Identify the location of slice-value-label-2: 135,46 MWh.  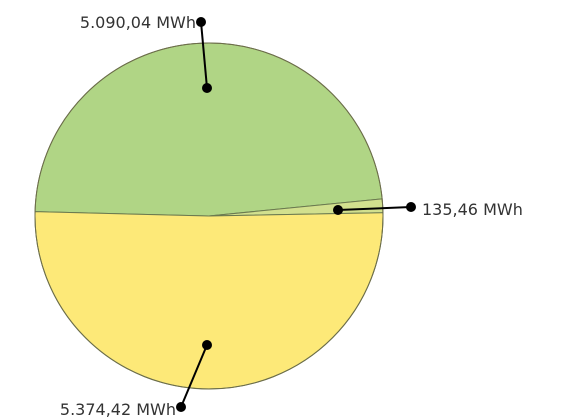
(472, 209).